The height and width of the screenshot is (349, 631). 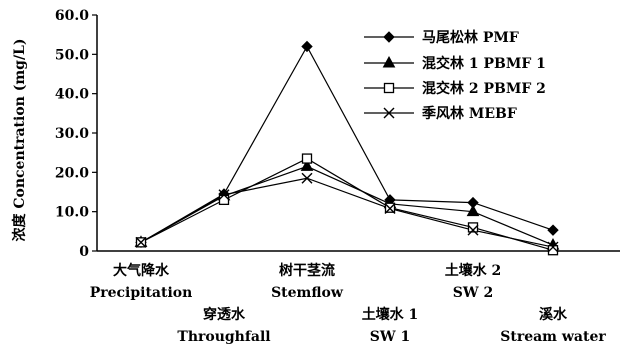 I want to click on legend: 马尾松林 PMF 混交林 1 PBMF 1 混交林 2 PBMF 2 季风林 MEBF, so click(x=455, y=75).